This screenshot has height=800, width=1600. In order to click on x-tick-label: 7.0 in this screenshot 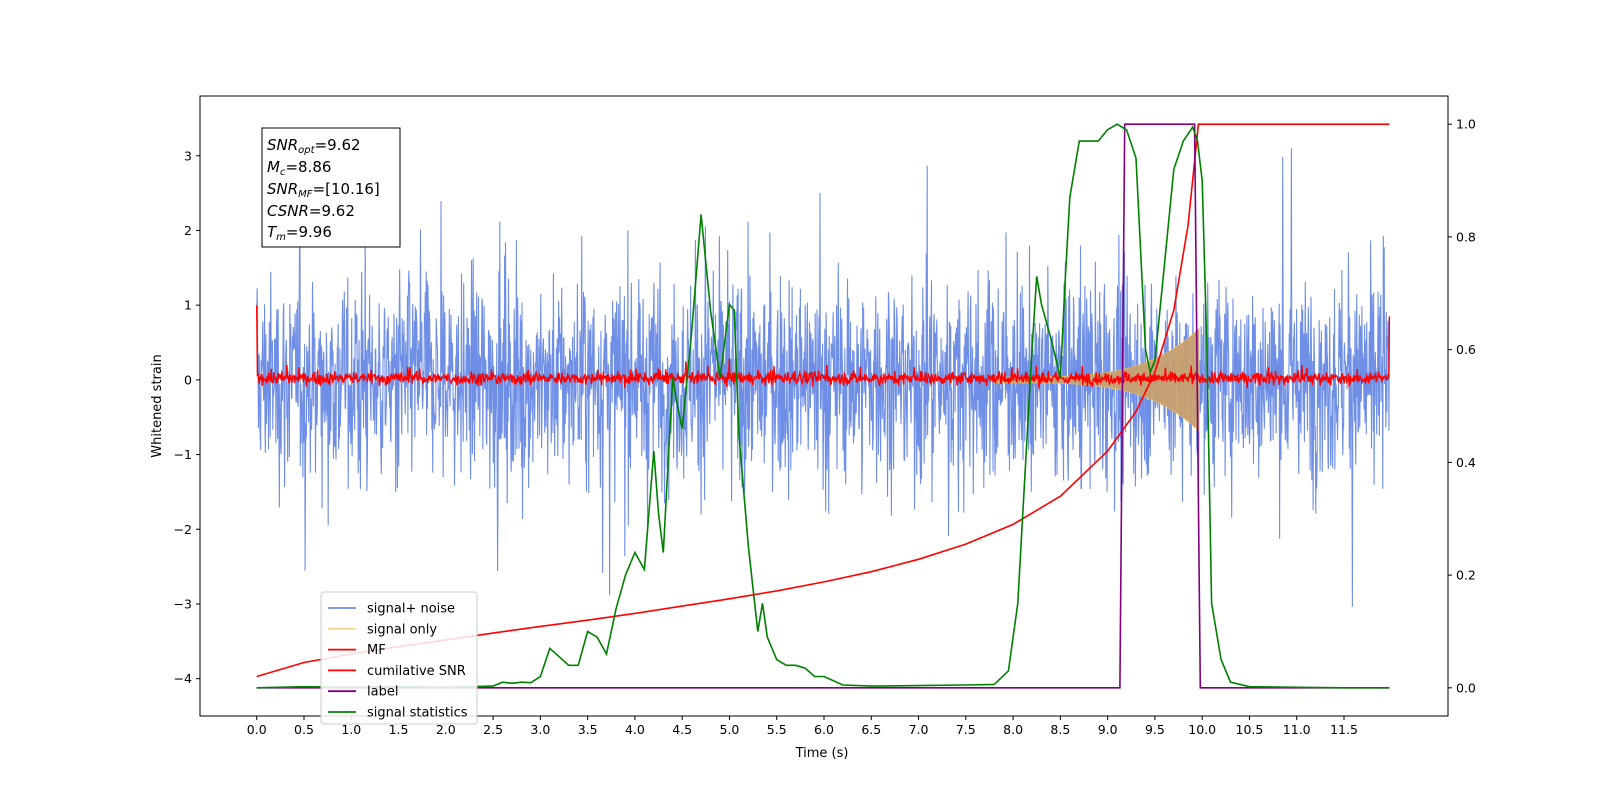, I will do `click(919, 729)`.